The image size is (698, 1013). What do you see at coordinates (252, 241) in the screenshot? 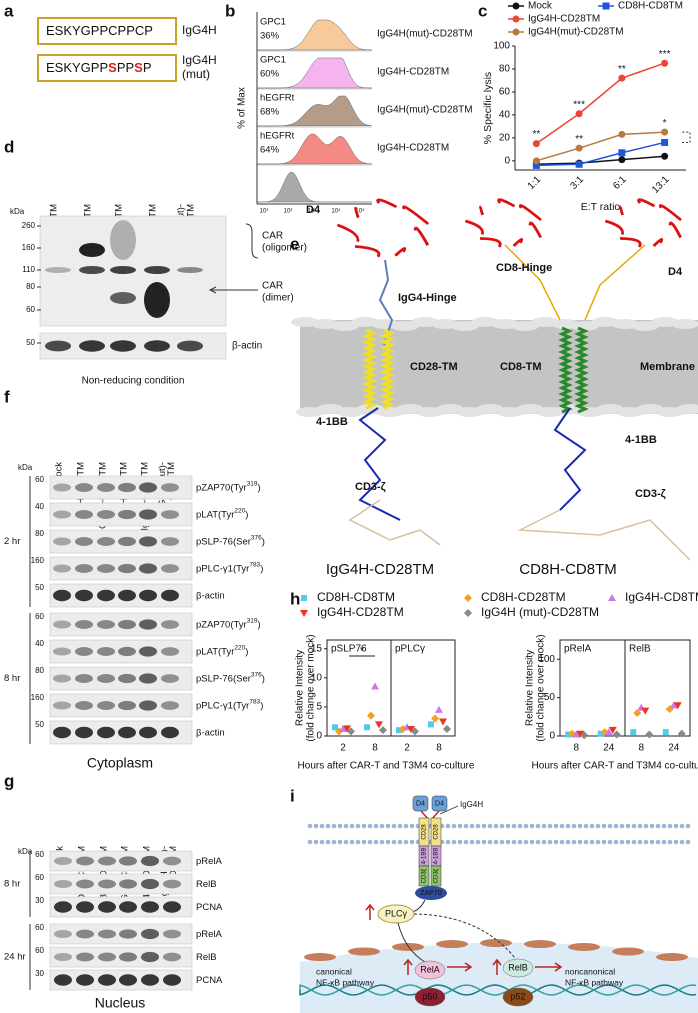
I see `bracket` at bounding box center [252, 241].